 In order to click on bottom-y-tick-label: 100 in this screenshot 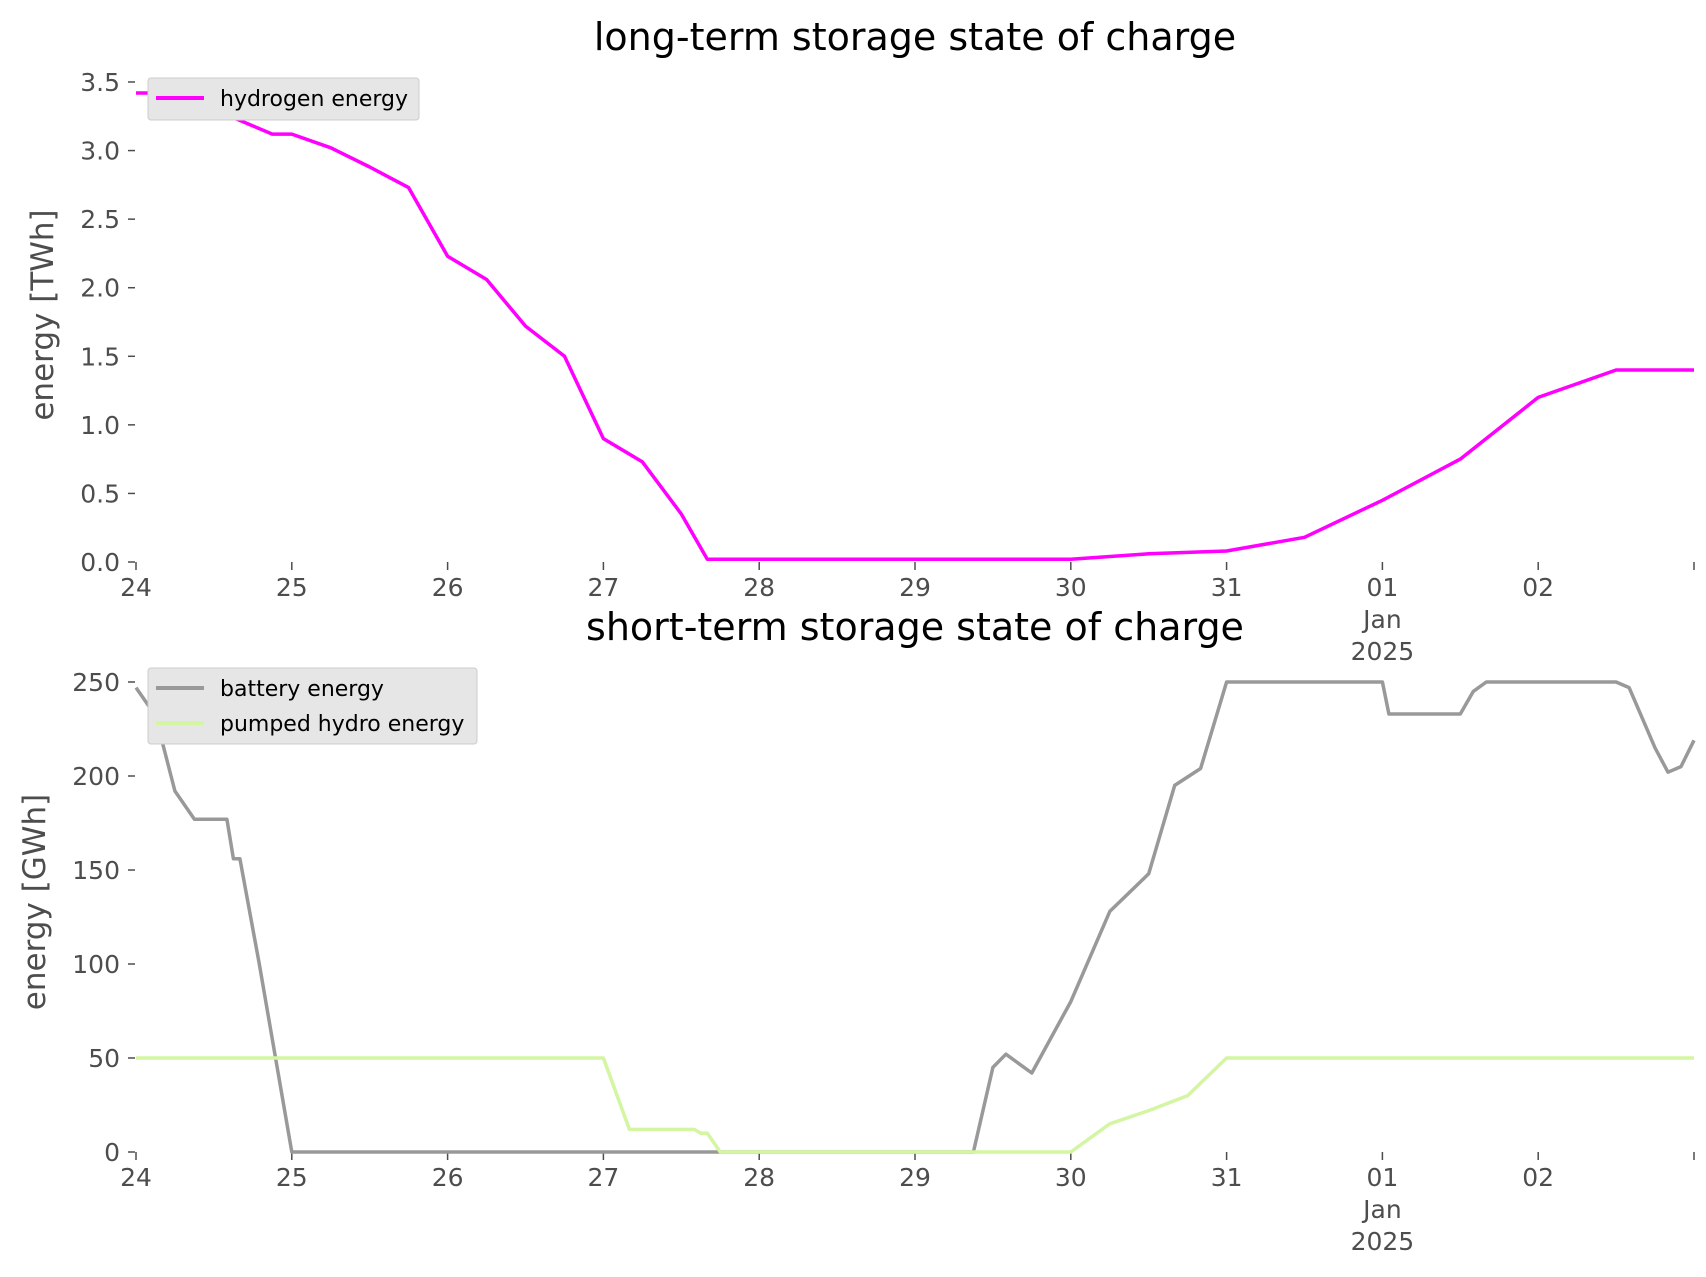, I will do `click(96, 964)`.